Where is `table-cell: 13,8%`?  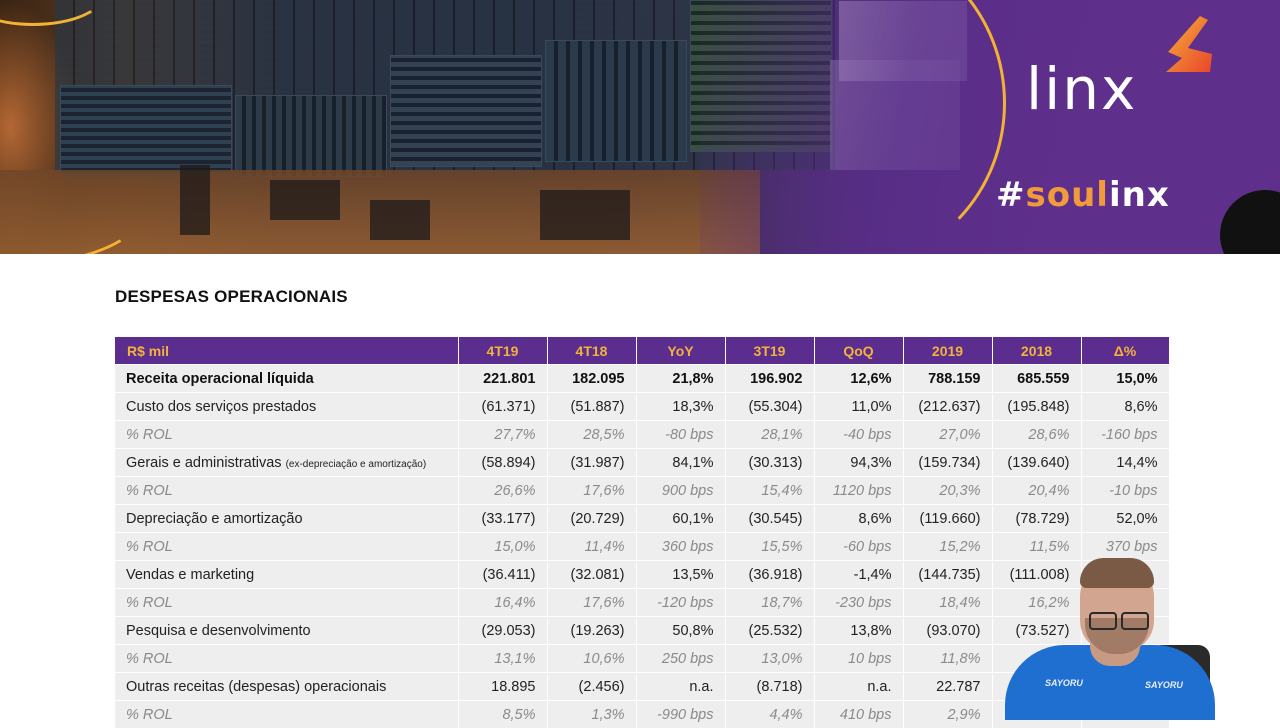
table-cell: 13,8% is located at coordinates (858, 631).